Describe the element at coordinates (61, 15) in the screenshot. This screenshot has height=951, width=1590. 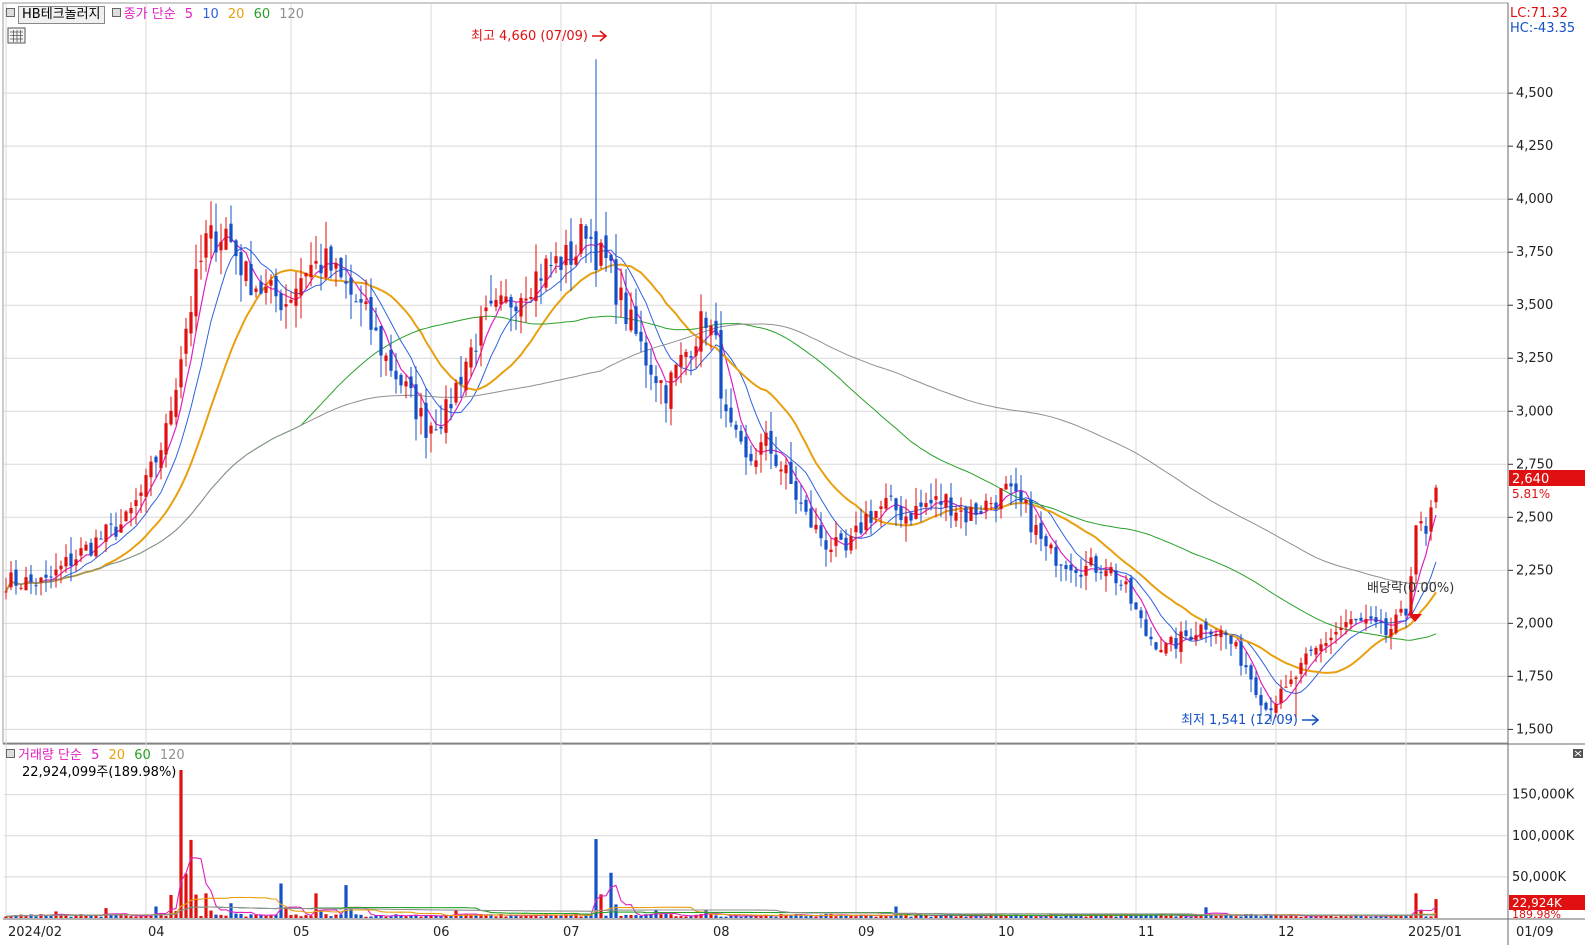
I see `stock-name-tag: HB테크놀러지` at that location.